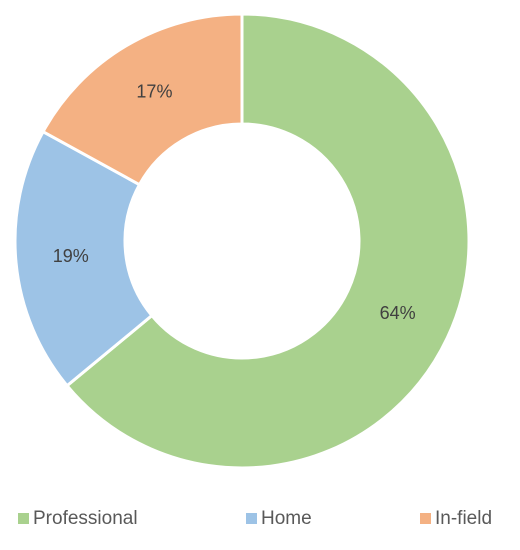 The image size is (520, 550). Describe the element at coordinates (71, 256) in the screenshot. I see `data-label: 19%` at that location.